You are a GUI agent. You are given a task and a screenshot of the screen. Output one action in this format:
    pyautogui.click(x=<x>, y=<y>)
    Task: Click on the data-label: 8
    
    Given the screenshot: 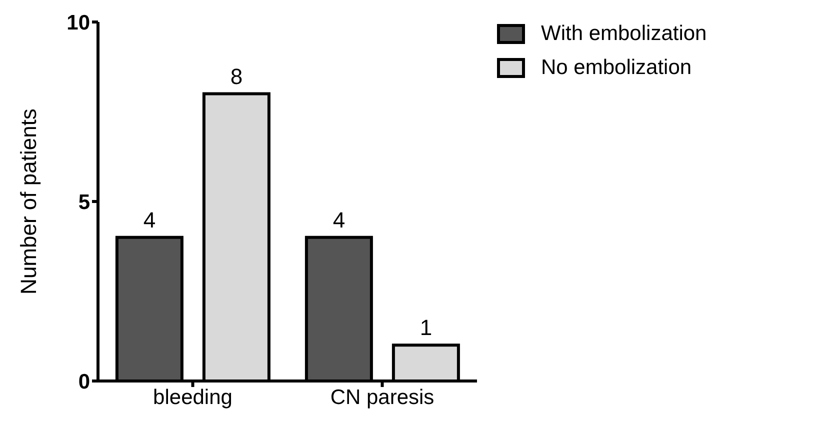 What is the action you would take?
    pyautogui.click(x=236, y=76)
    